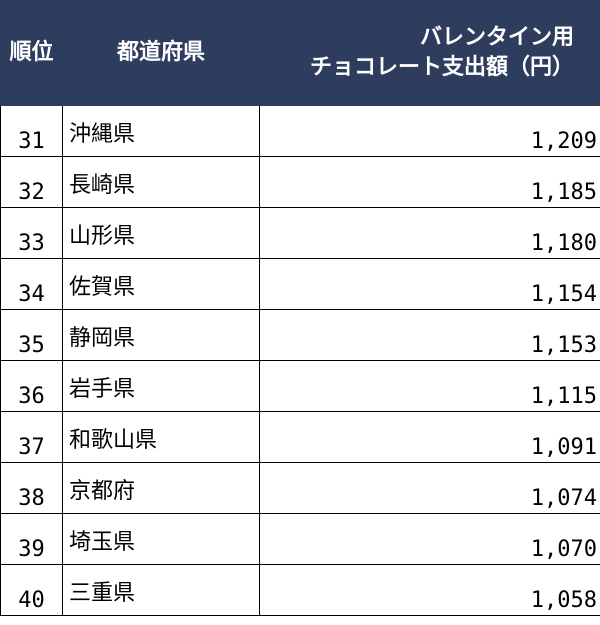 This screenshot has height=625, width=600. Describe the element at coordinates (161, 437) in the screenshot. I see `prefecture-cell: 和歌山県` at that location.